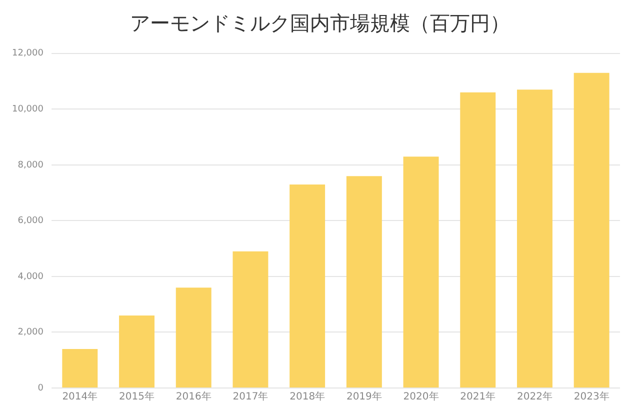 Image resolution: width=640 pixels, height=413 pixels. What do you see at coordinates (320, 23) in the screenshot?
I see `chart-title: アーモンドミルク国内市場規模（百万円）` at bounding box center [320, 23].